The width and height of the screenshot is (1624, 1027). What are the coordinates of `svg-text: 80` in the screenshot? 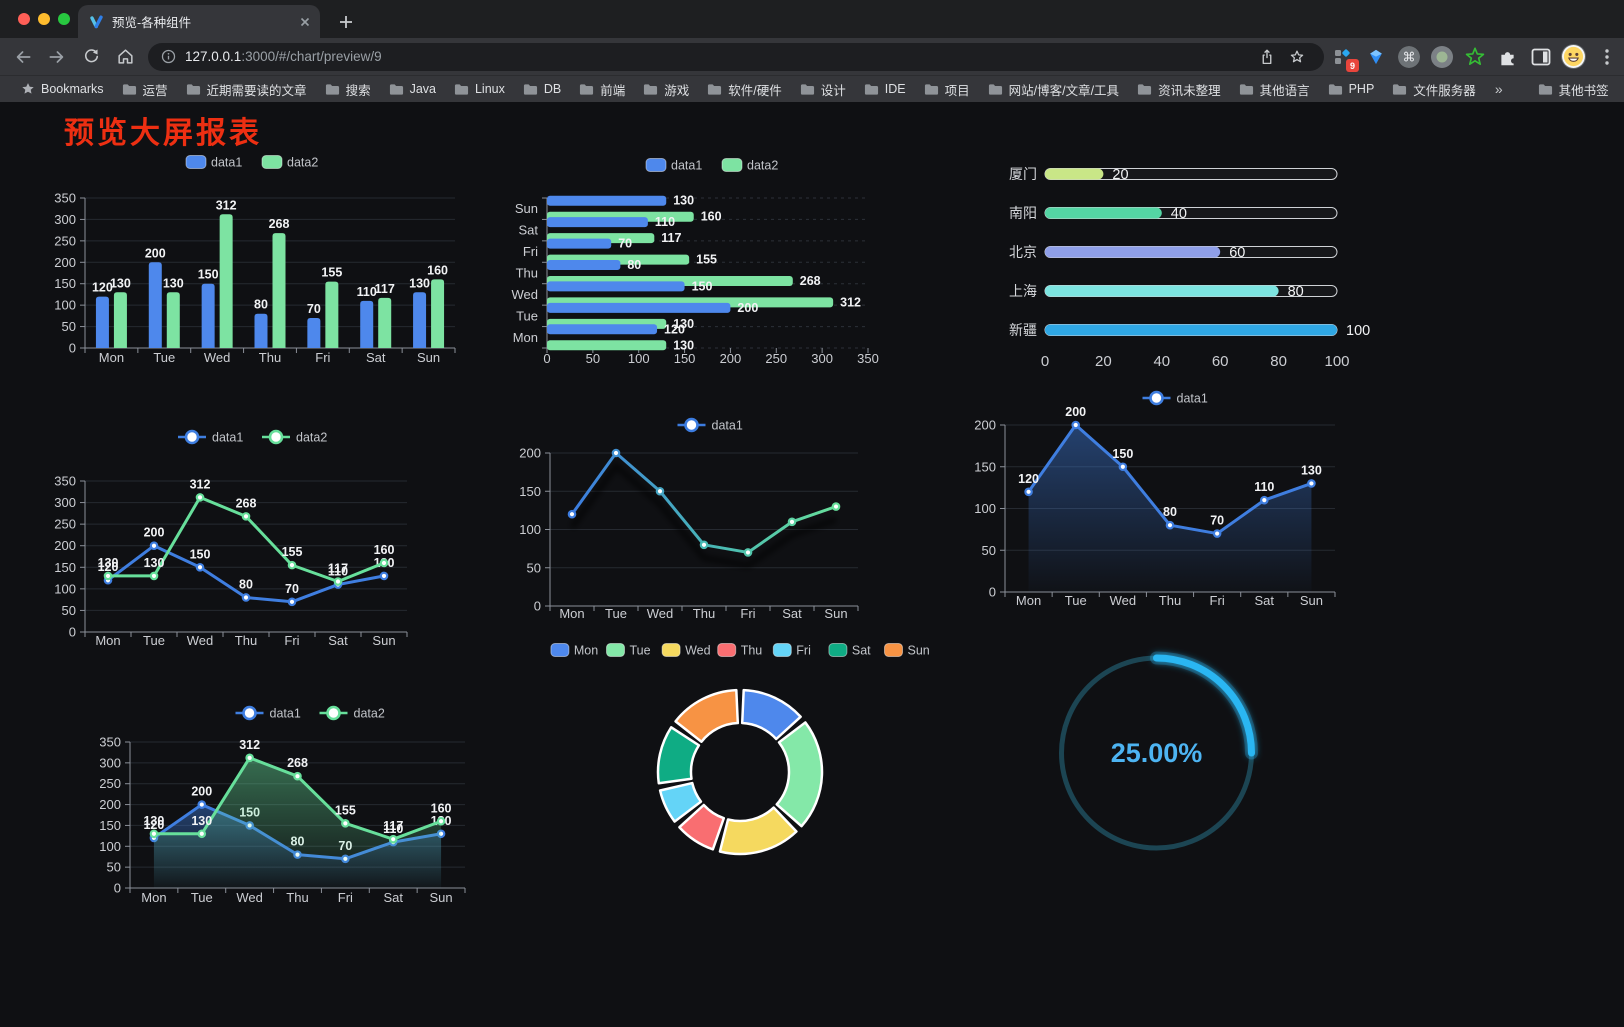 It's located at (1296, 292).